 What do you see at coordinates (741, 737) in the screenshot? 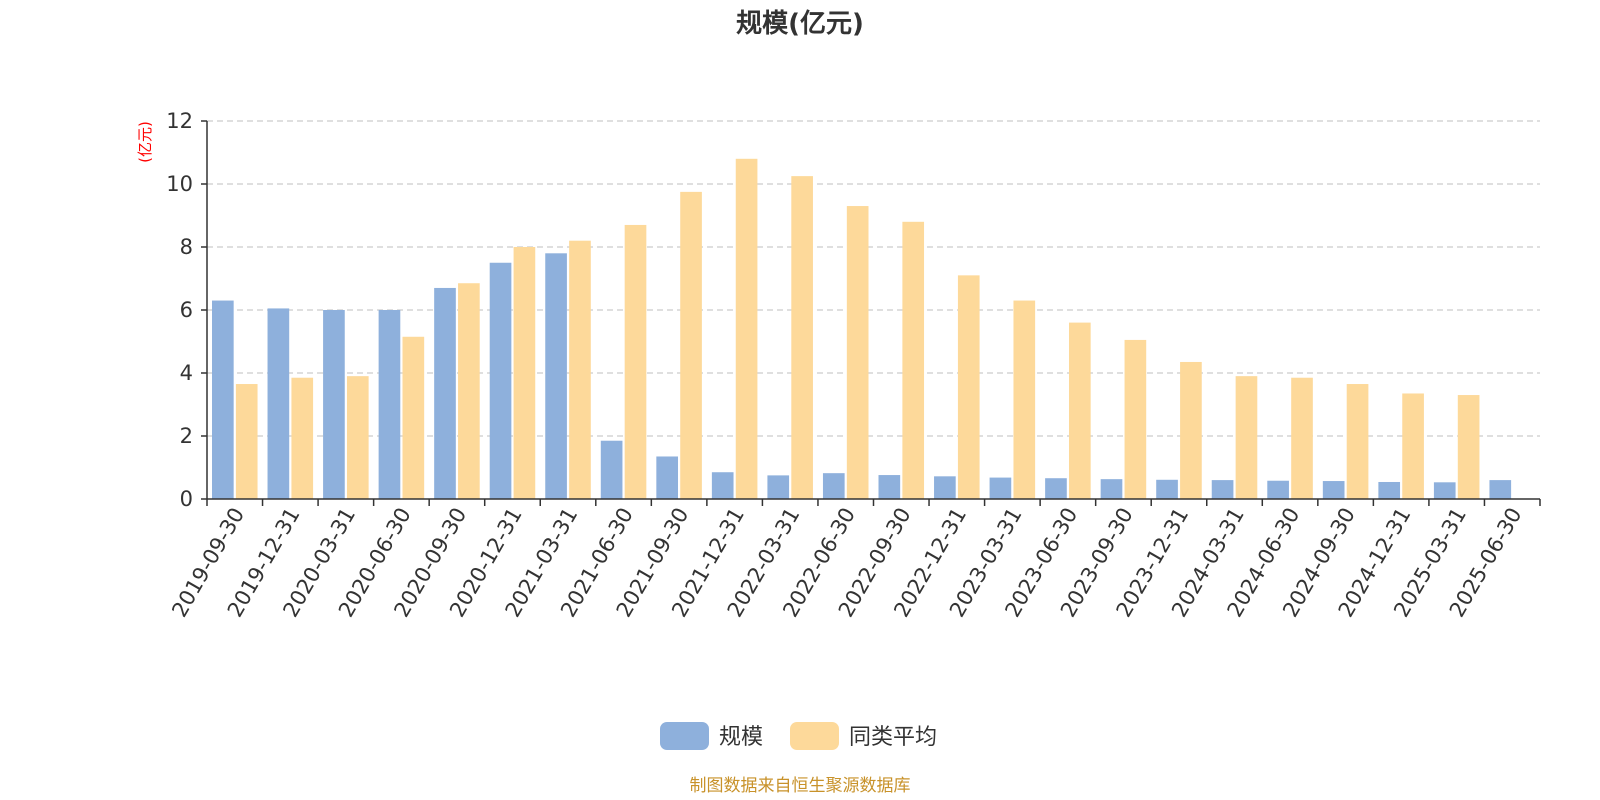
I see `legend-label: 规模` at bounding box center [741, 737].